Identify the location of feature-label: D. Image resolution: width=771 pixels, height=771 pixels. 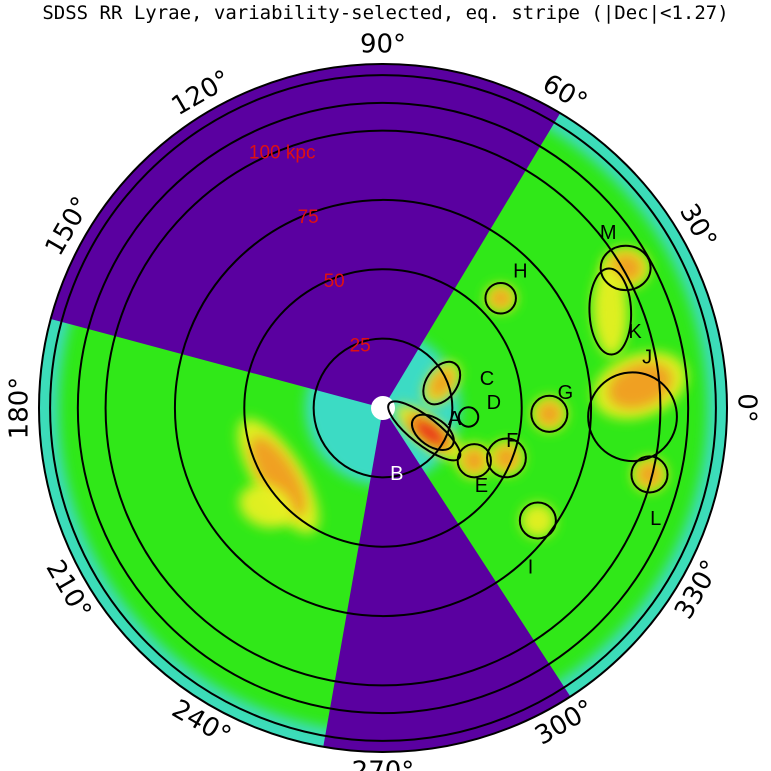
(494, 403).